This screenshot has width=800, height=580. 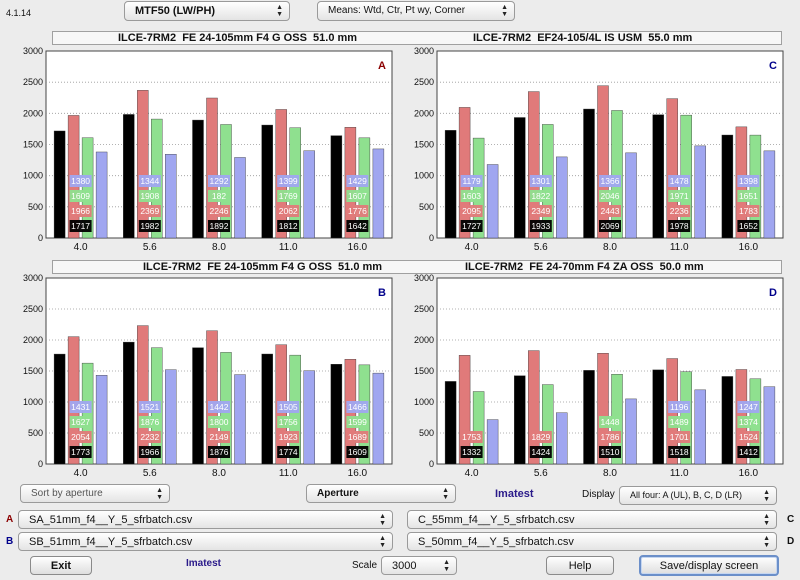 I want to click on value-label: 2069, so click(x=610, y=226).